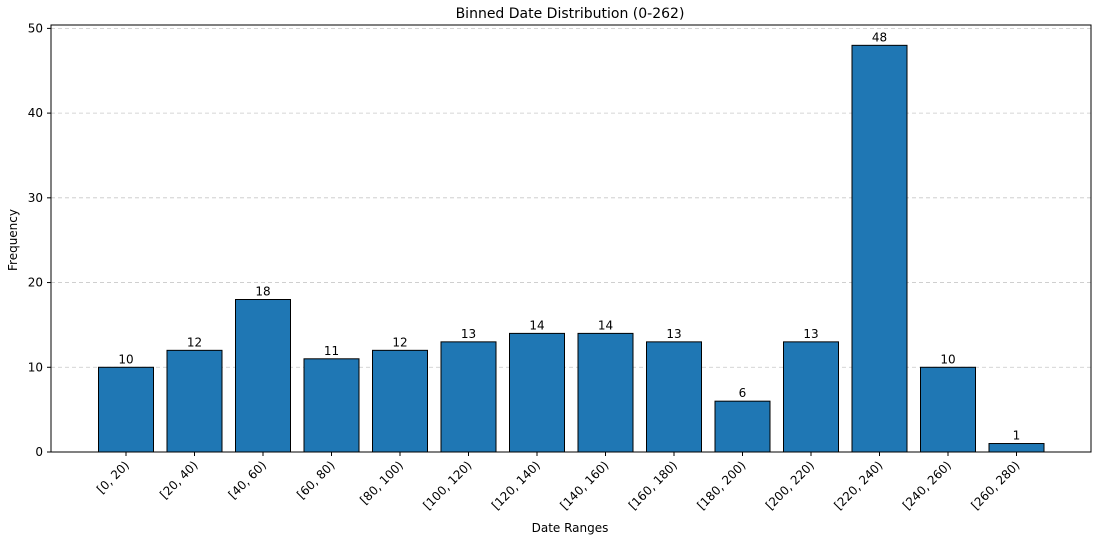 Image resolution: width=1098 pixels, height=545 pixels. I want to click on y-tick-label: 10, so click(35, 367).